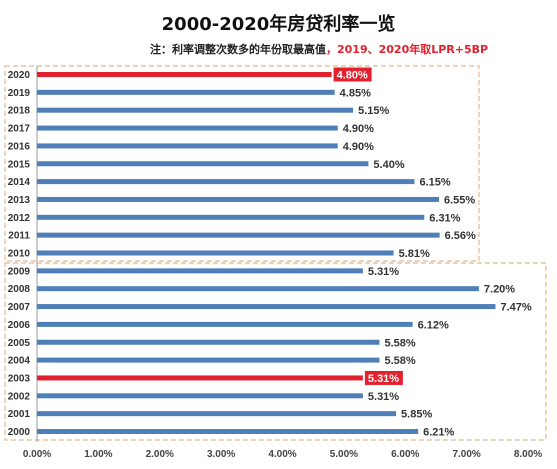  I want to click on value-label-2010: 5.81%, so click(414, 254).